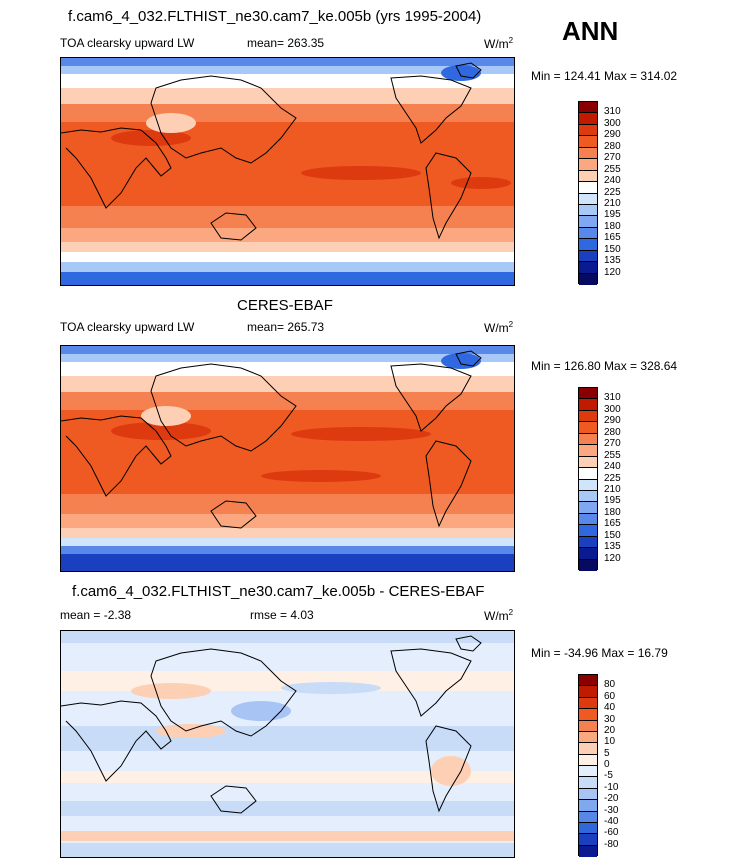 Image resolution: width=732 pixels, height=865 pixels. What do you see at coordinates (612, 181) in the screenshot?
I see `colorbar-tick-label: 240` at bounding box center [612, 181].